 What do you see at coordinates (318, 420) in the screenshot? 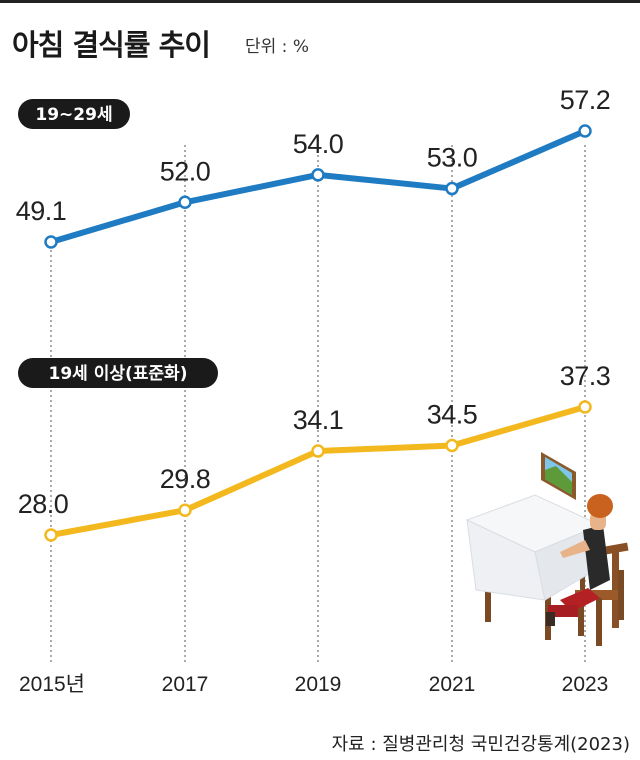
I see `data-label: 34.1` at bounding box center [318, 420].